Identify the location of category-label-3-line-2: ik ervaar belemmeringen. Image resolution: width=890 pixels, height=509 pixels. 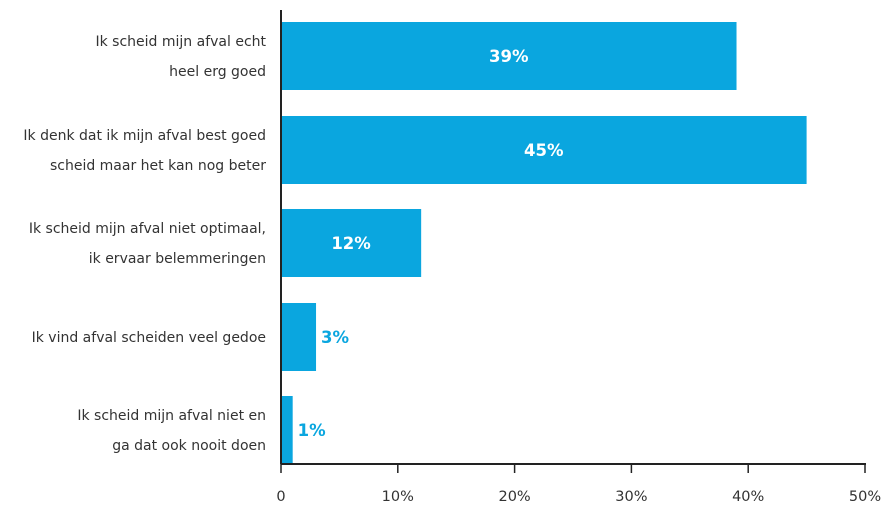
(177, 259).